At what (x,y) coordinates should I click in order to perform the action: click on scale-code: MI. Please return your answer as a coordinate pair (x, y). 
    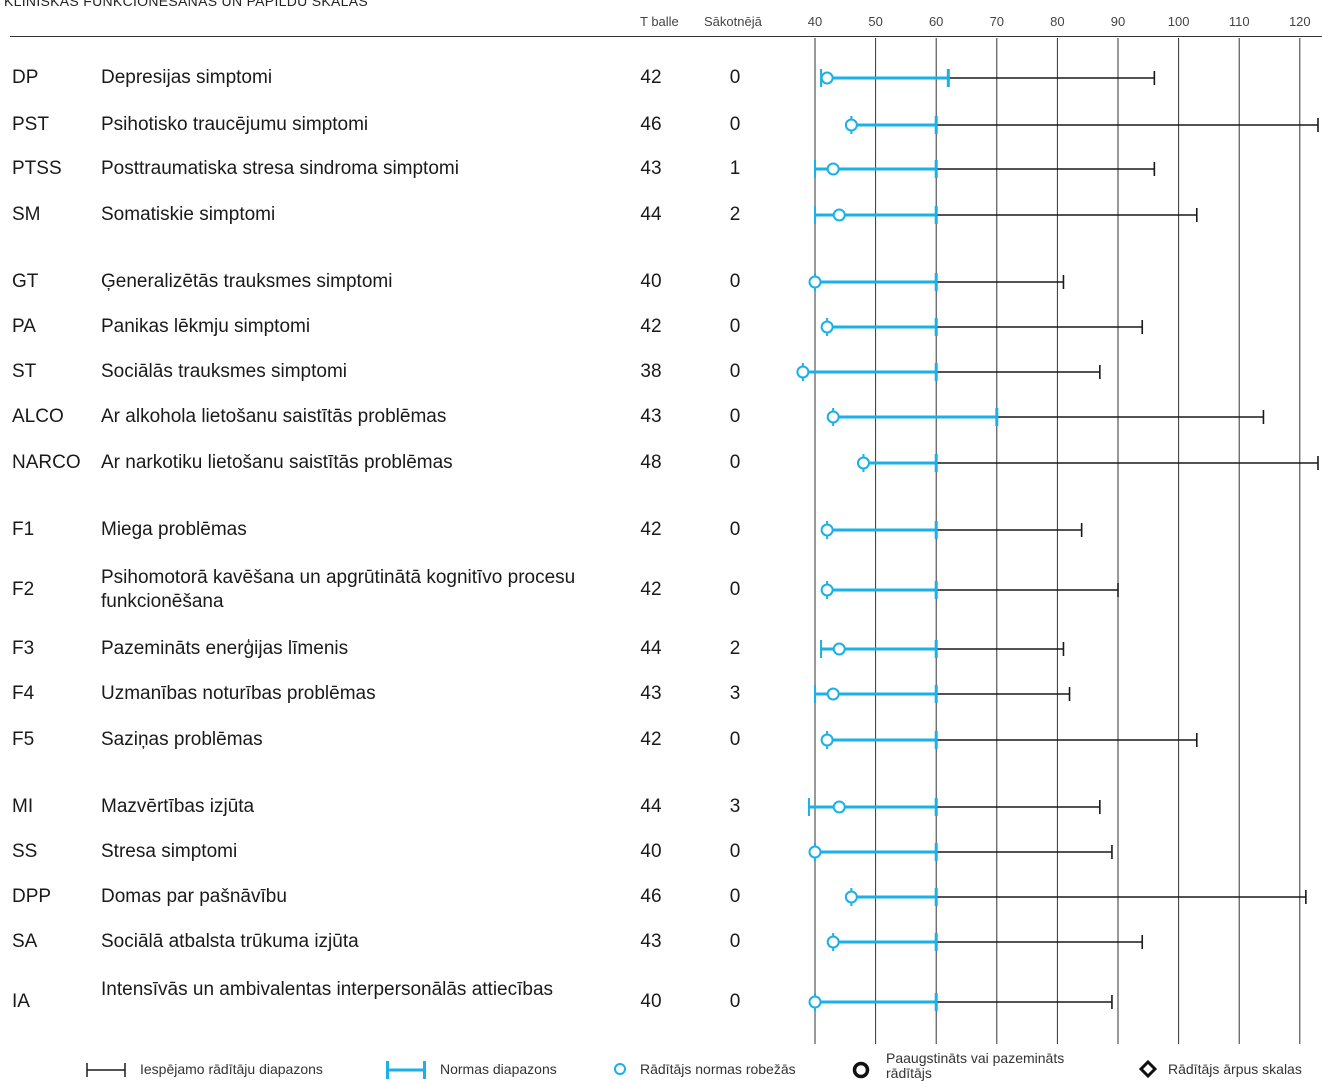
    Looking at the image, I should click on (23, 806).